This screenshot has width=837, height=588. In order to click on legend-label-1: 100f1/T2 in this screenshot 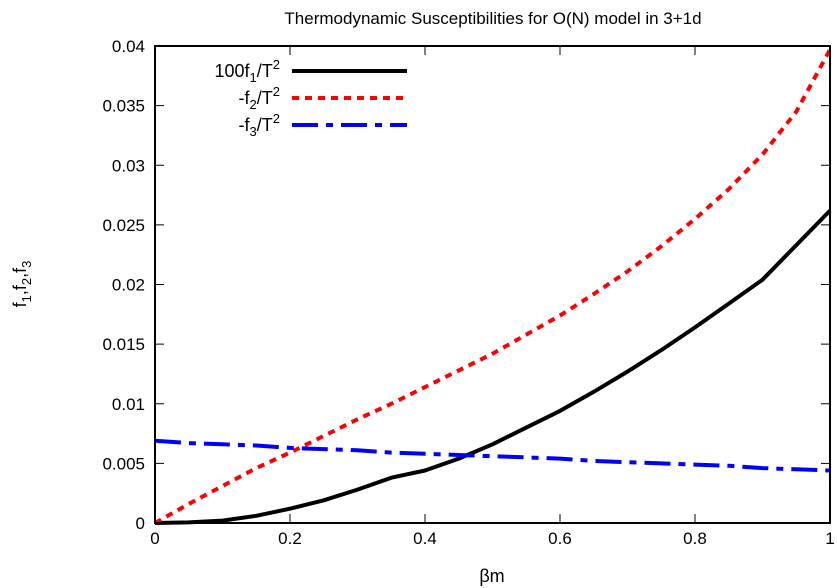, I will do `click(247, 71)`.